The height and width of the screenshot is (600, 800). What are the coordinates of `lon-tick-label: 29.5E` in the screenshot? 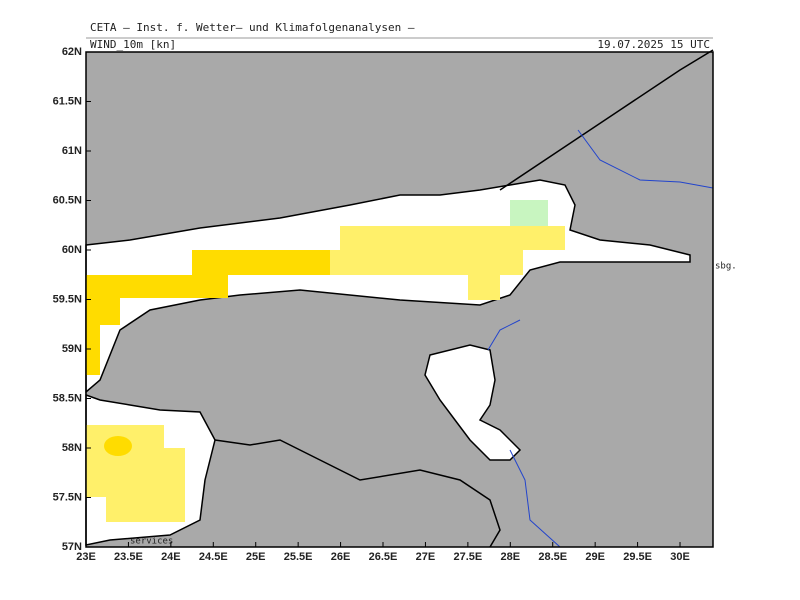 It's located at (637, 557).